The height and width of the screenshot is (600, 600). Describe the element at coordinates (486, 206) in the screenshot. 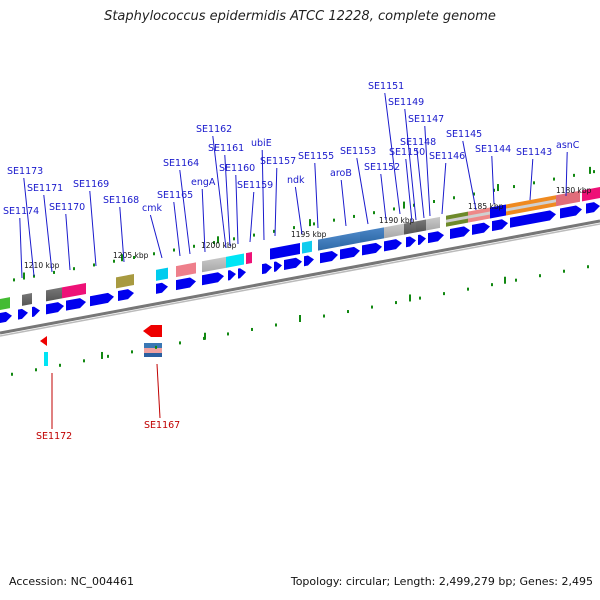

I see `scale-label: 1185 kbp` at that location.